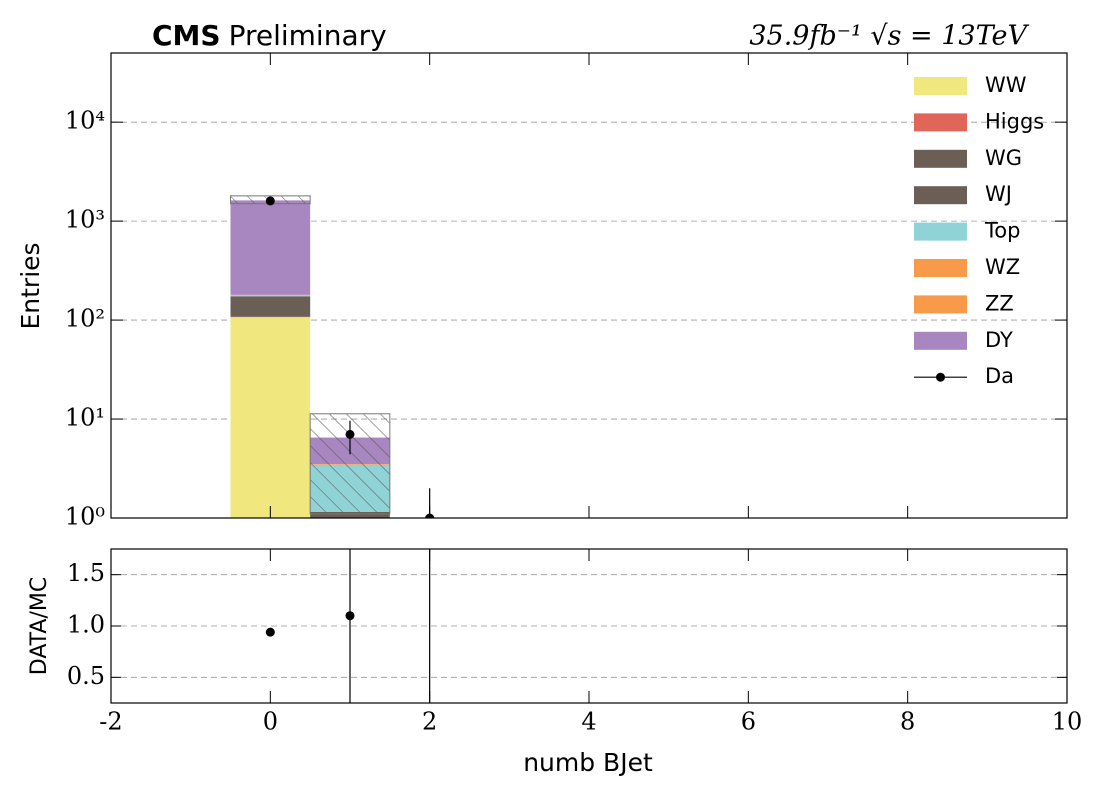  Describe the element at coordinates (30, 285) in the screenshot. I see `y-axis-label: Entries` at that location.